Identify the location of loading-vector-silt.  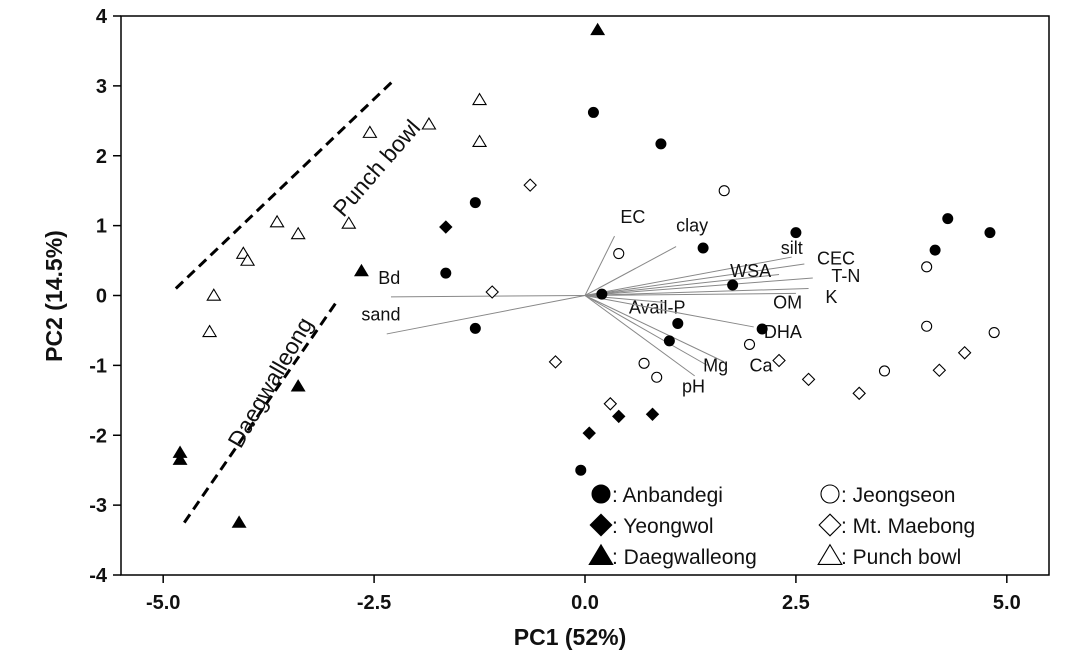
(688, 276).